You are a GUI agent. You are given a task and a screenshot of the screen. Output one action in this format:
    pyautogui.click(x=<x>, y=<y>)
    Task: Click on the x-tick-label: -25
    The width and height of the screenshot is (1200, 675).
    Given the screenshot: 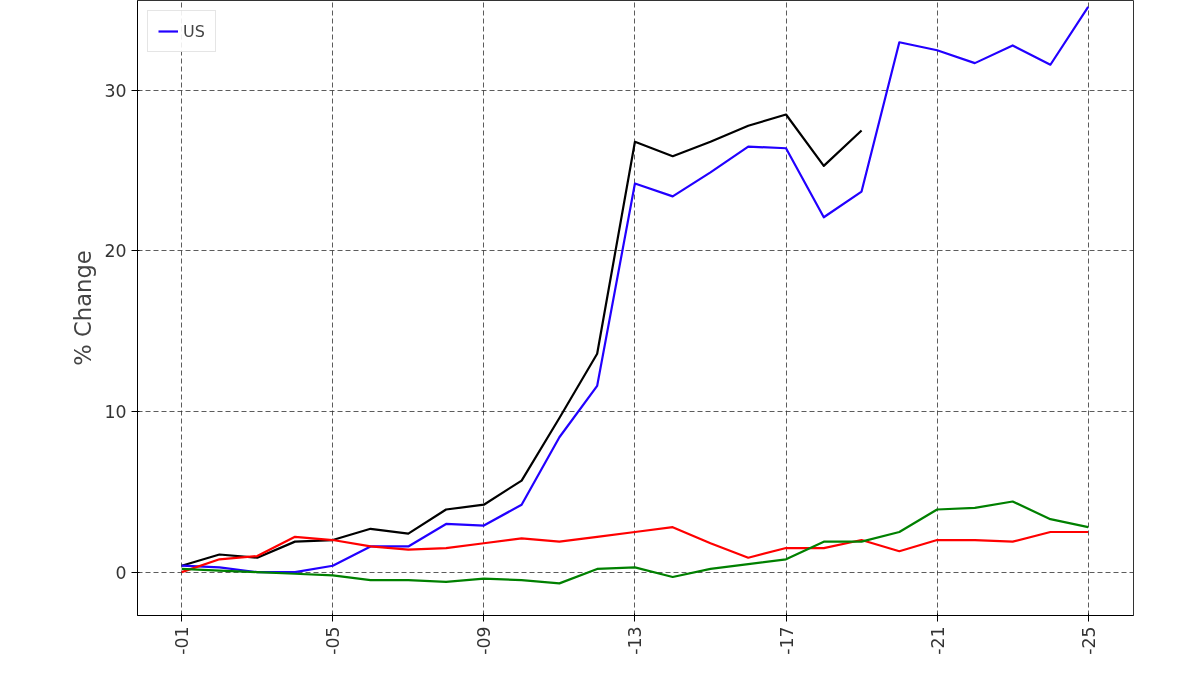 What is the action you would take?
    pyautogui.click(x=1088, y=640)
    